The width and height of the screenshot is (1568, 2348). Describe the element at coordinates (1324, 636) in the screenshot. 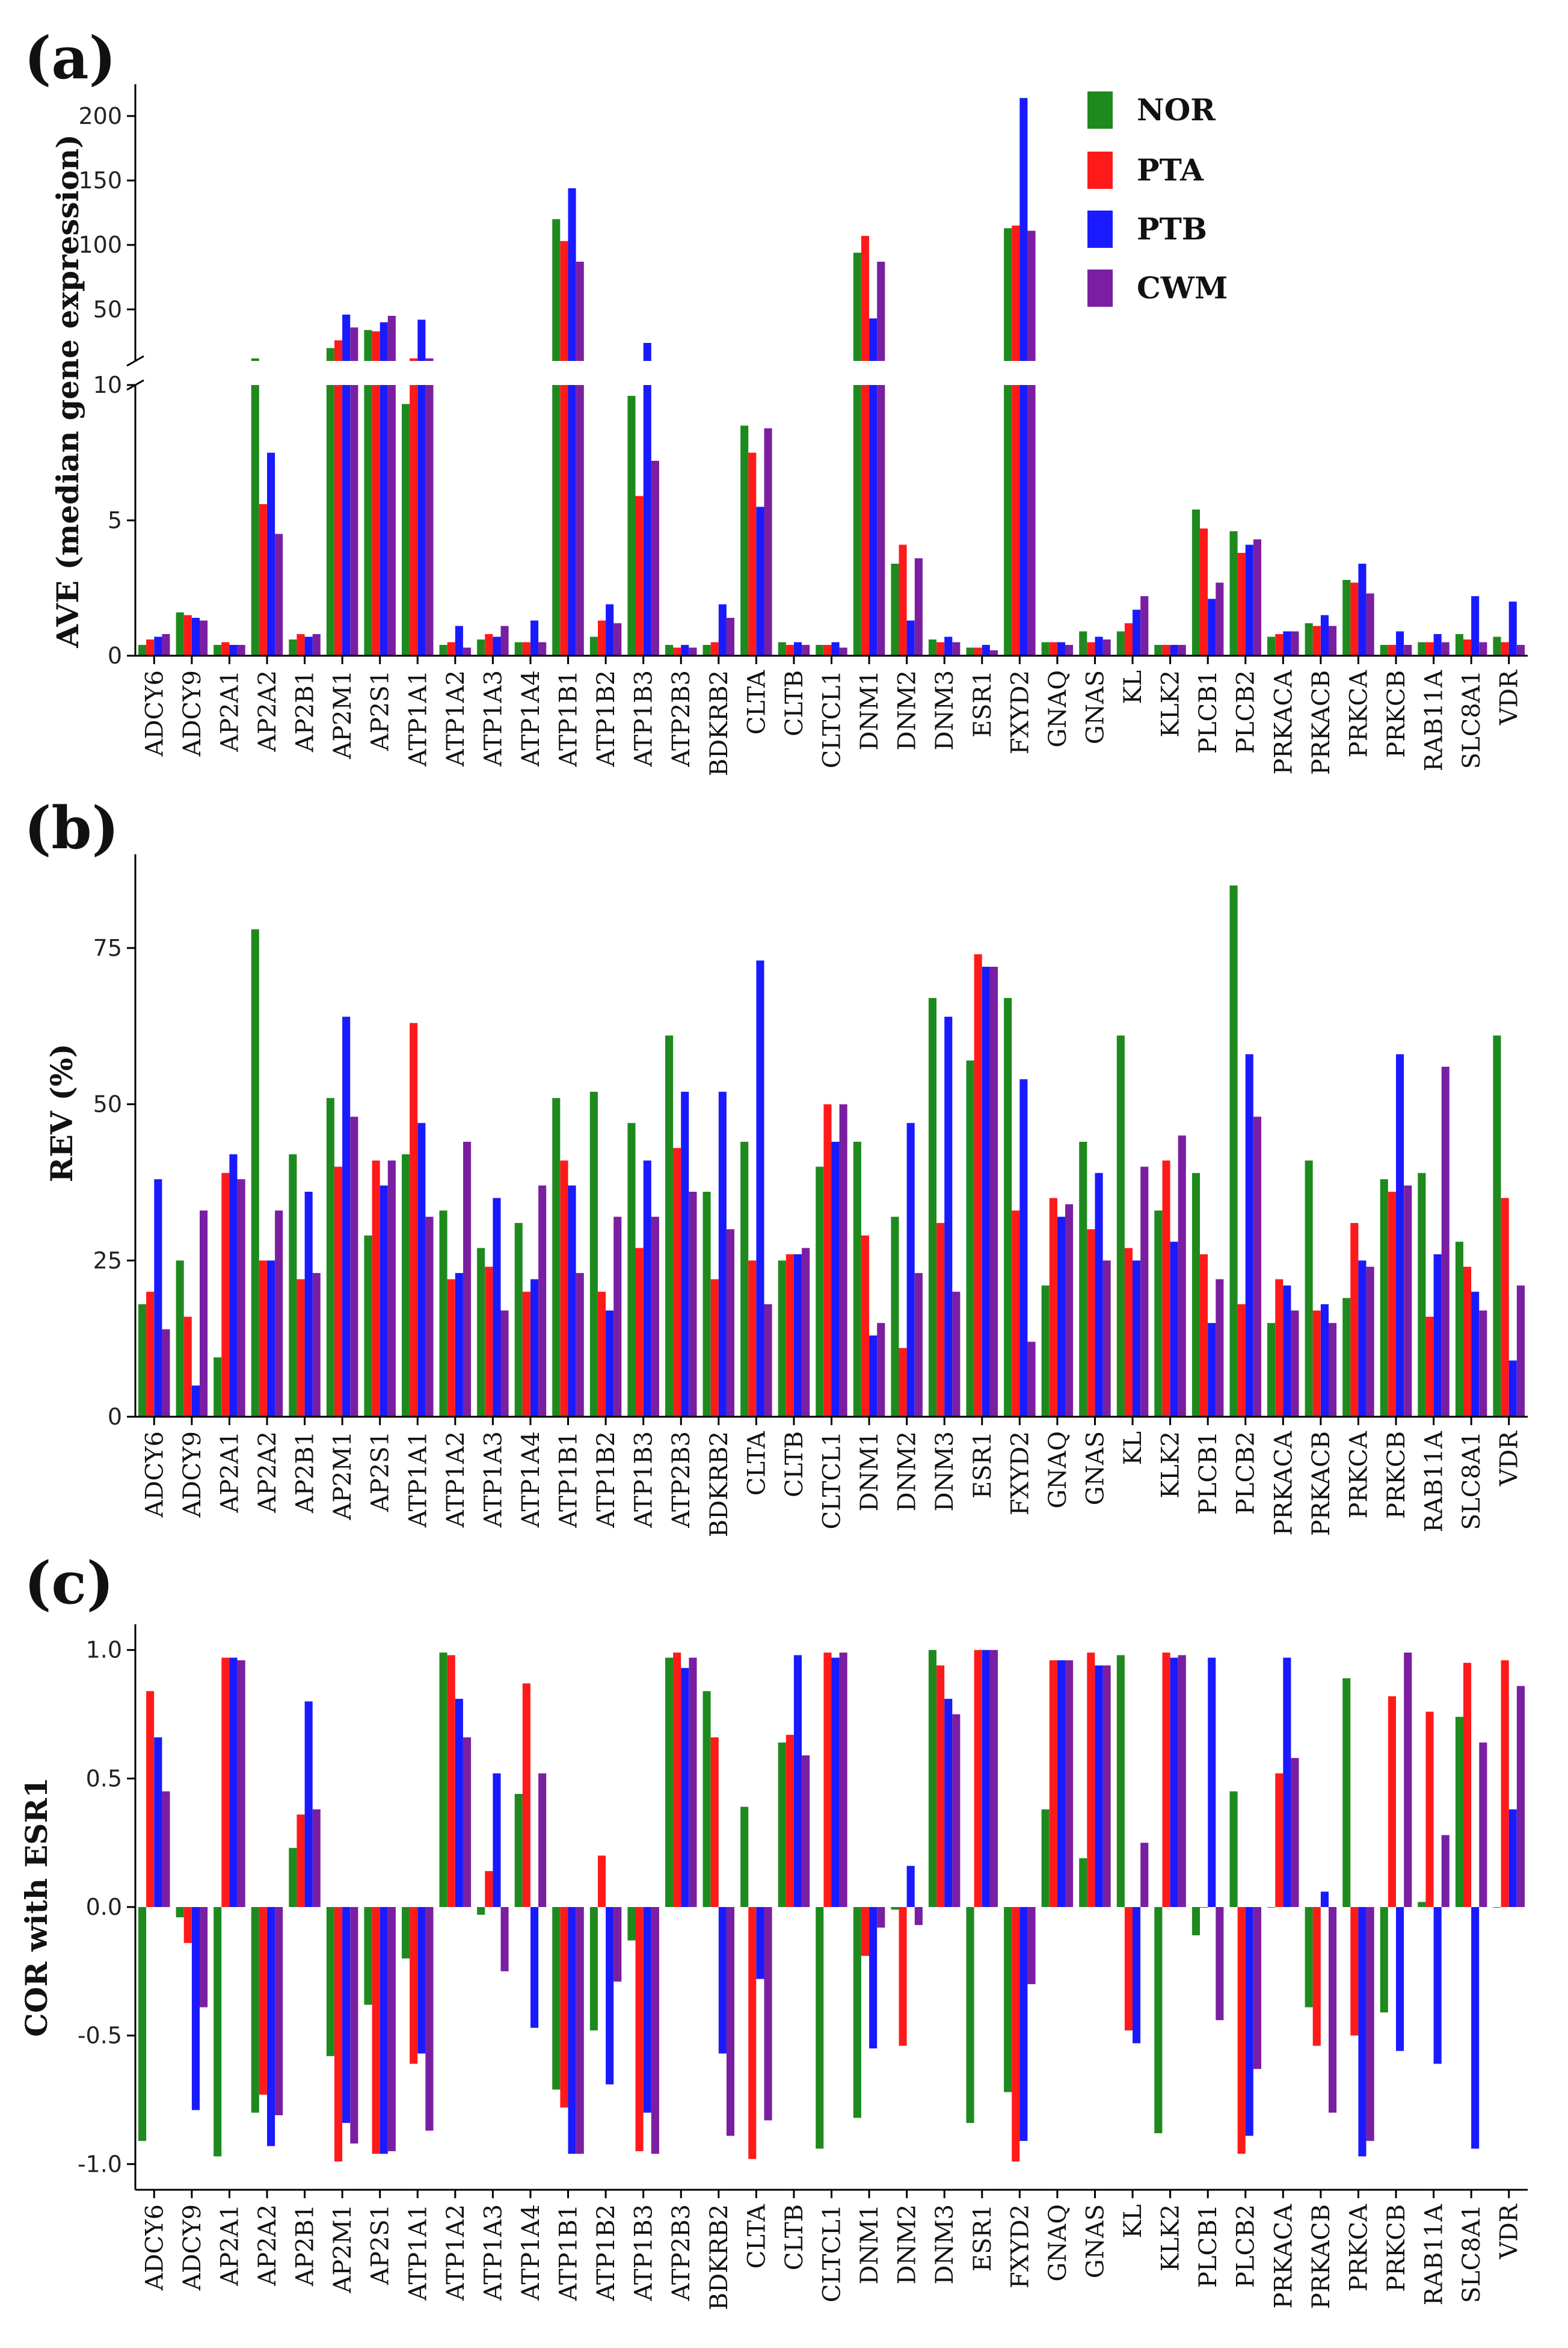

I see `ave-bar-ptb-prkacb` at that location.